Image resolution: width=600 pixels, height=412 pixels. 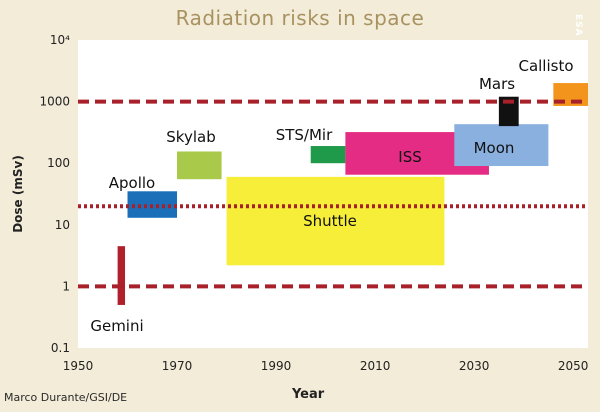 What do you see at coordinates (132, 183) in the screenshot?
I see `label-apollo: Apollo` at bounding box center [132, 183].